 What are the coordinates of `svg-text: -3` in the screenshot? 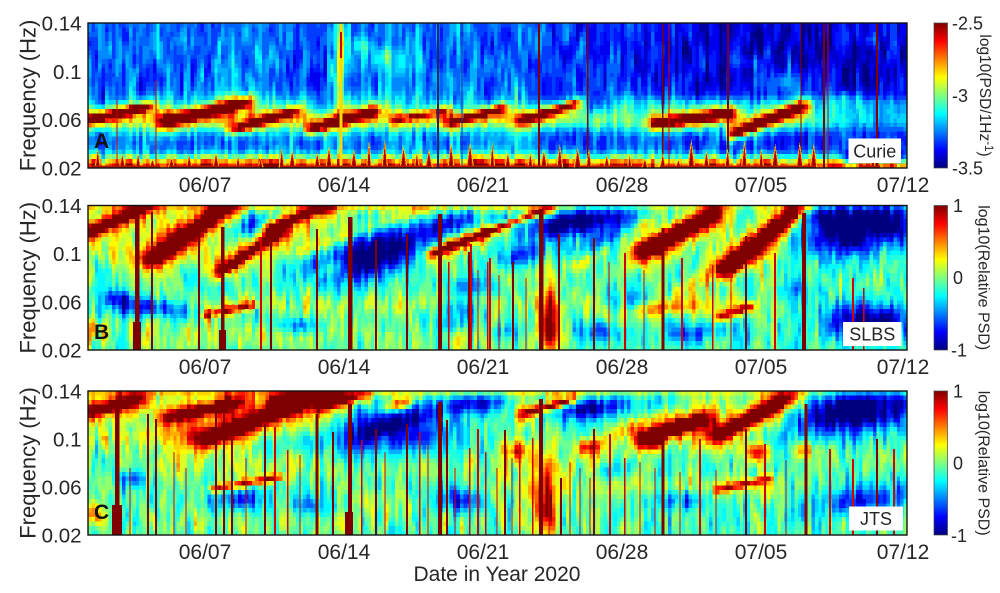 It's located at (960, 96).